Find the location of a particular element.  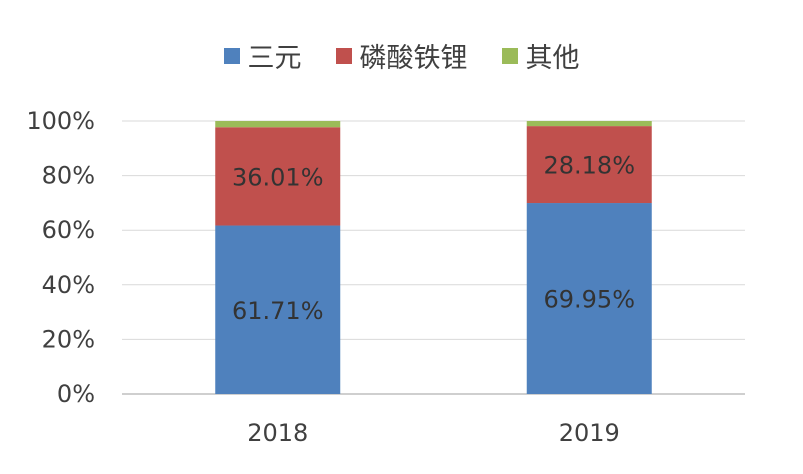

x-axis-ticks: 2018 2019 is located at coordinates (433, 433).